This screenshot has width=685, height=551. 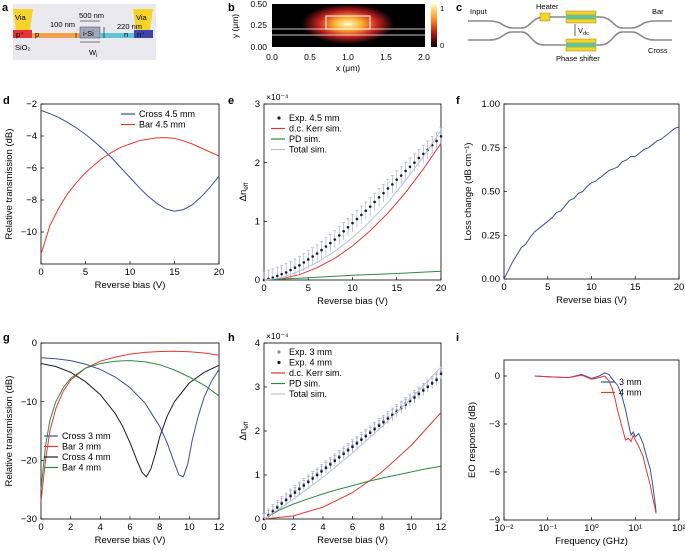 I want to click on ylabel-e: Δneff, so click(x=244, y=191).